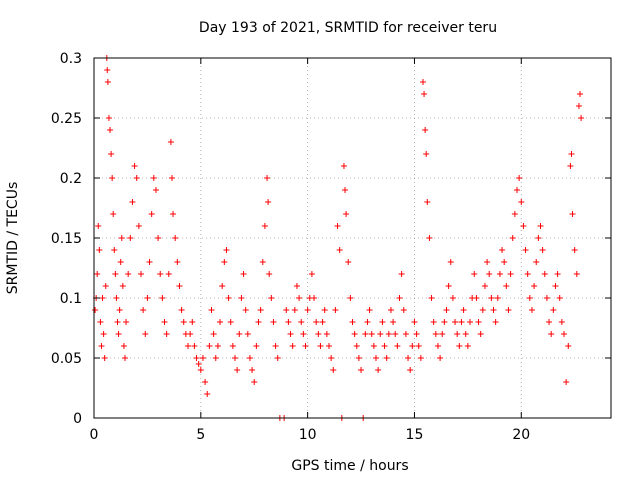 The image size is (640, 480). I want to click on y-tick-label: 0.15, so click(66, 239).